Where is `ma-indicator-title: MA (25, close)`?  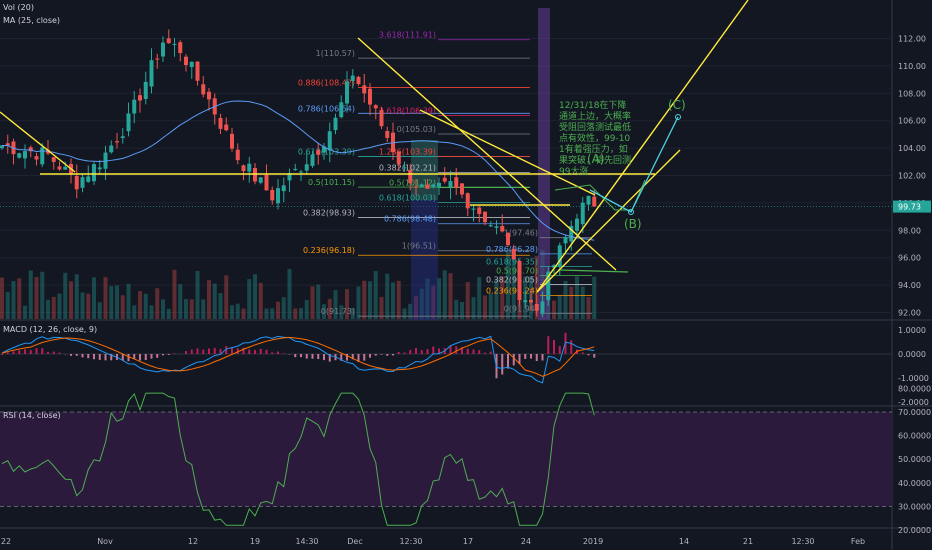
ma-indicator-title: MA (25, close) is located at coordinates (32, 20).